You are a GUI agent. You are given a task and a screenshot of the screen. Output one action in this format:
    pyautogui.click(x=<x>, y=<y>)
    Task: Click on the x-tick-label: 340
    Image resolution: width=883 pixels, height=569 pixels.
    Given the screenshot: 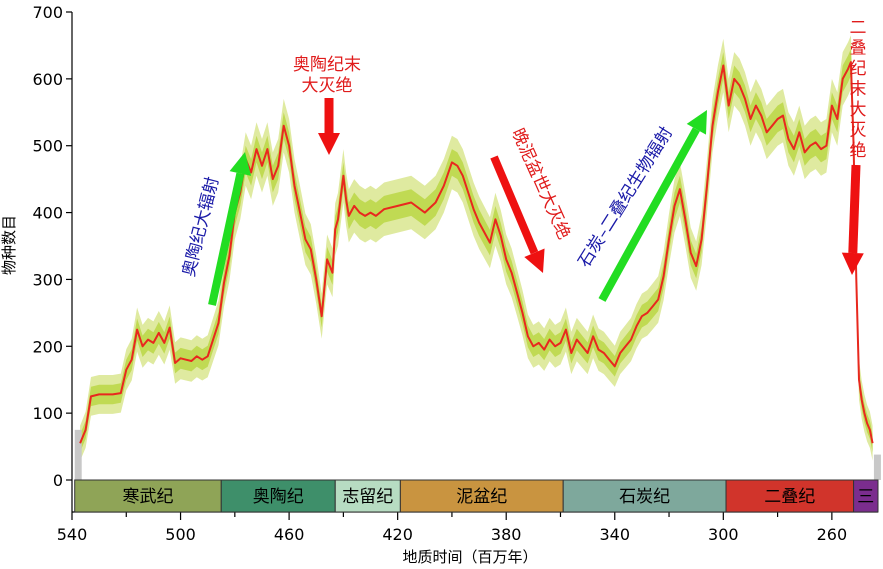 What is the action you would take?
    pyautogui.click(x=614, y=534)
    